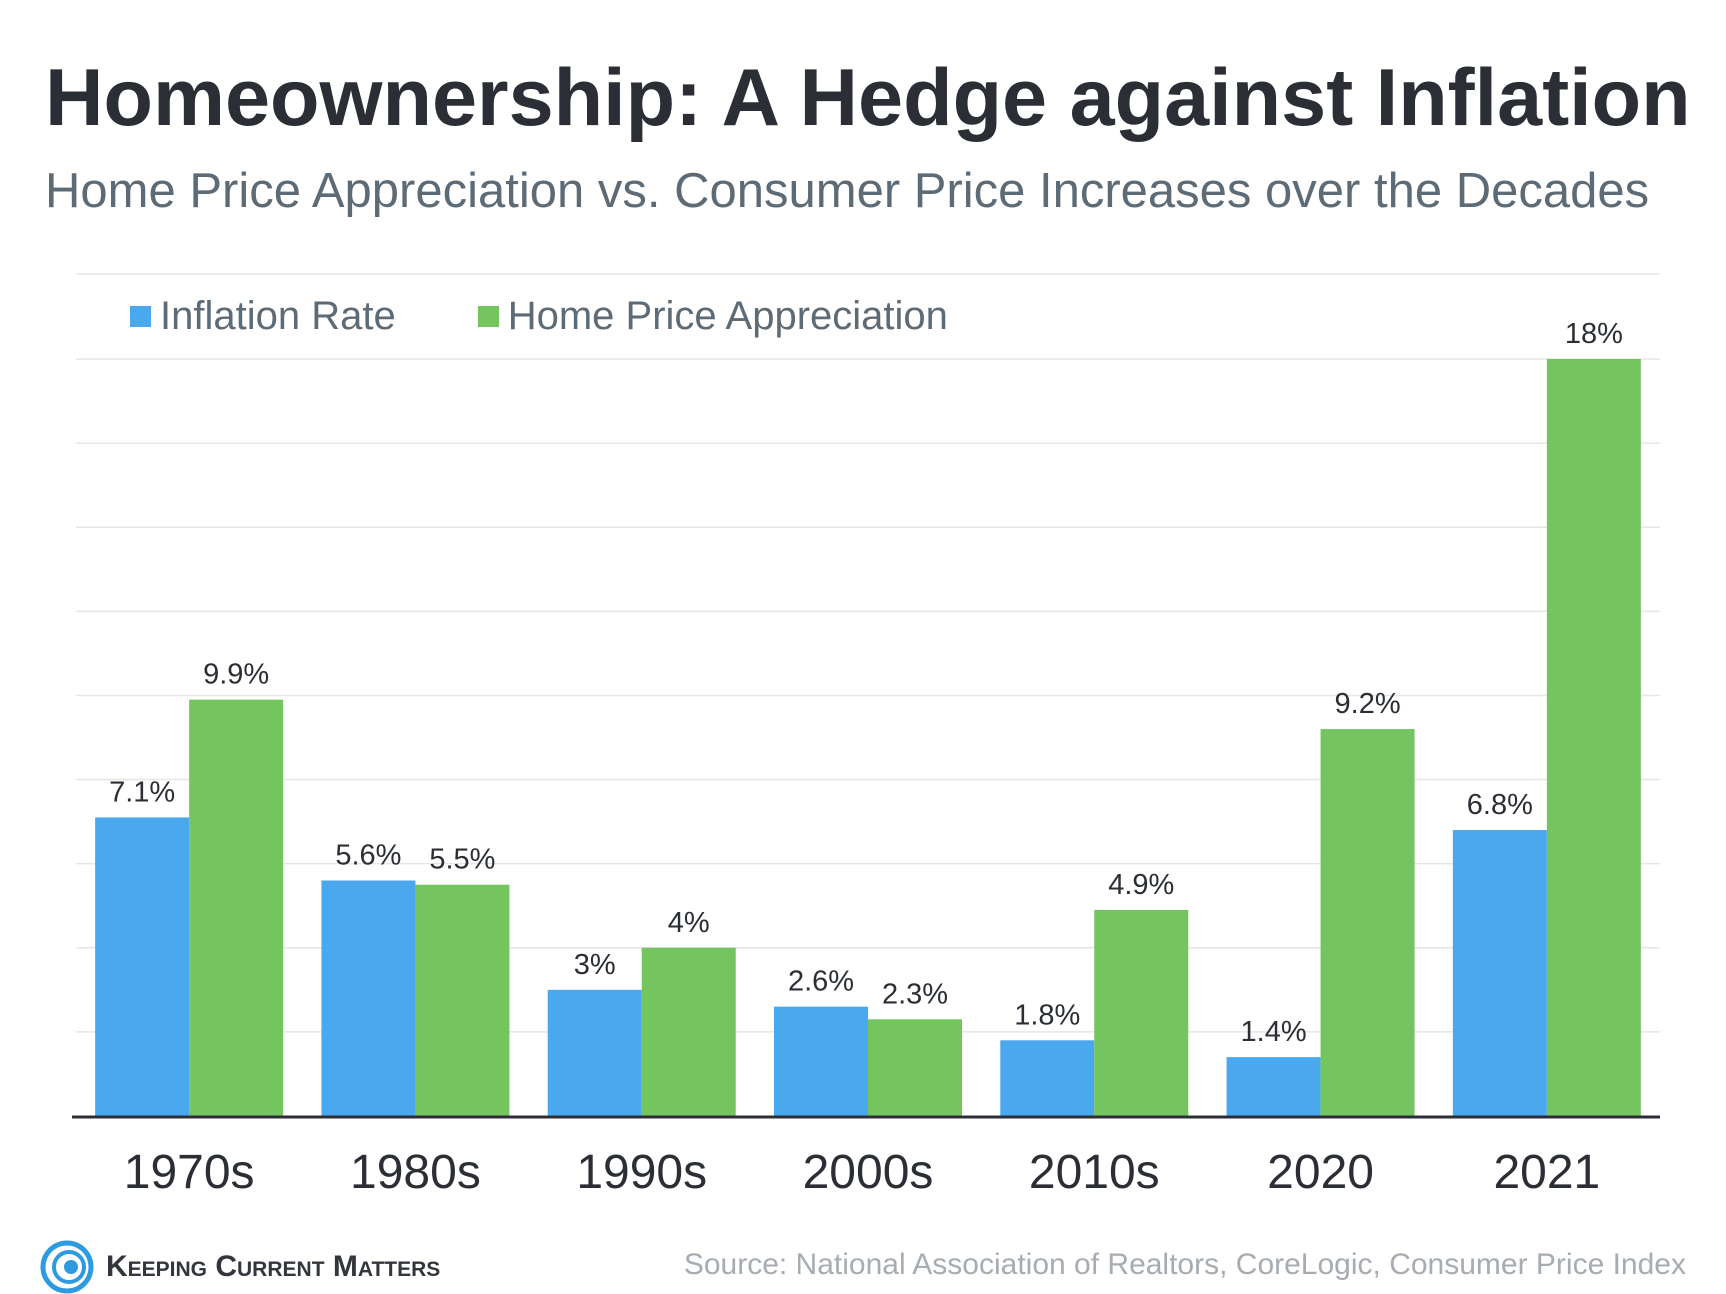 This screenshot has width=1726, height=1294. I want to click on brand-name: Keeping Current Matters, so click(273, 1266).